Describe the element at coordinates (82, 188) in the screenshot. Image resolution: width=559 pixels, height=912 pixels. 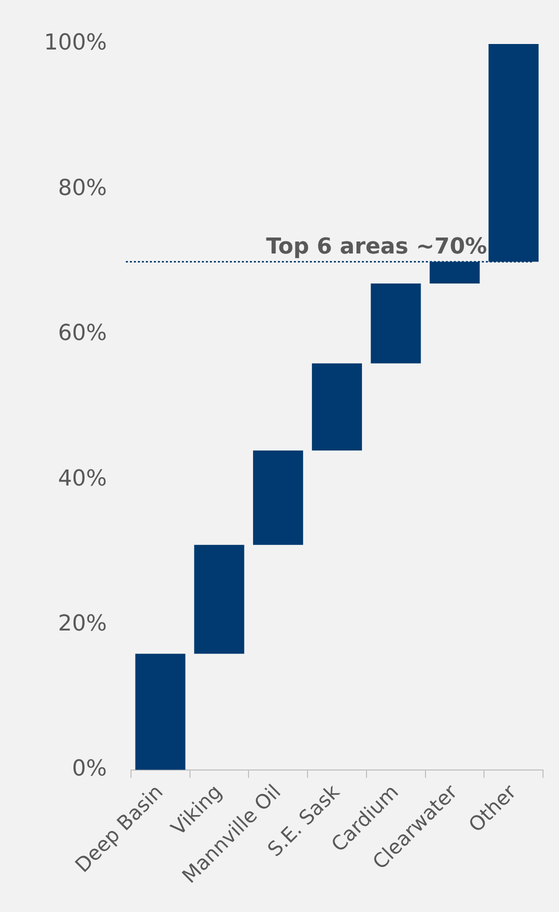
I see `y-tick-label: 80%` at that location.